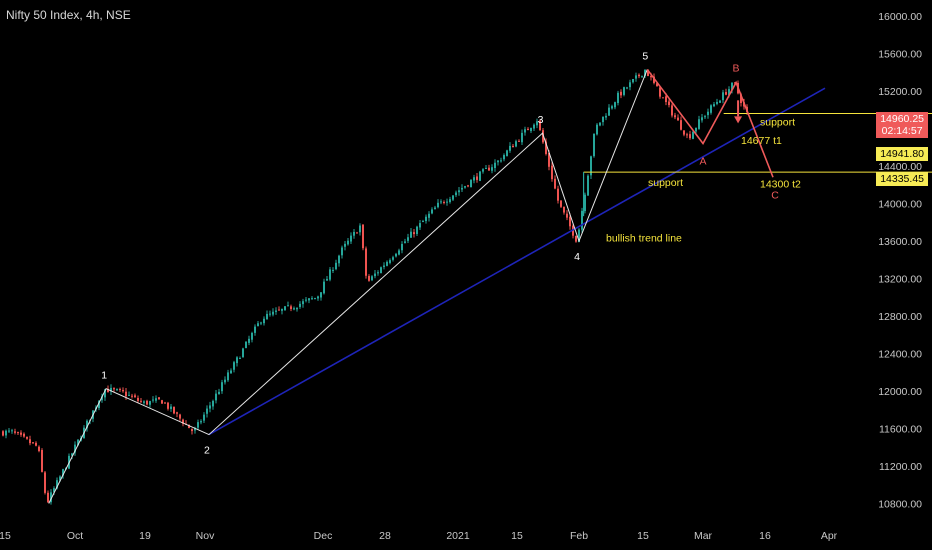 The image size is (932, 550). I want to click on time-axis: 15 Oct 19 Nov Dec 28 2021 15 Feb 15 Mar 16 Apr, so click(419, 536).